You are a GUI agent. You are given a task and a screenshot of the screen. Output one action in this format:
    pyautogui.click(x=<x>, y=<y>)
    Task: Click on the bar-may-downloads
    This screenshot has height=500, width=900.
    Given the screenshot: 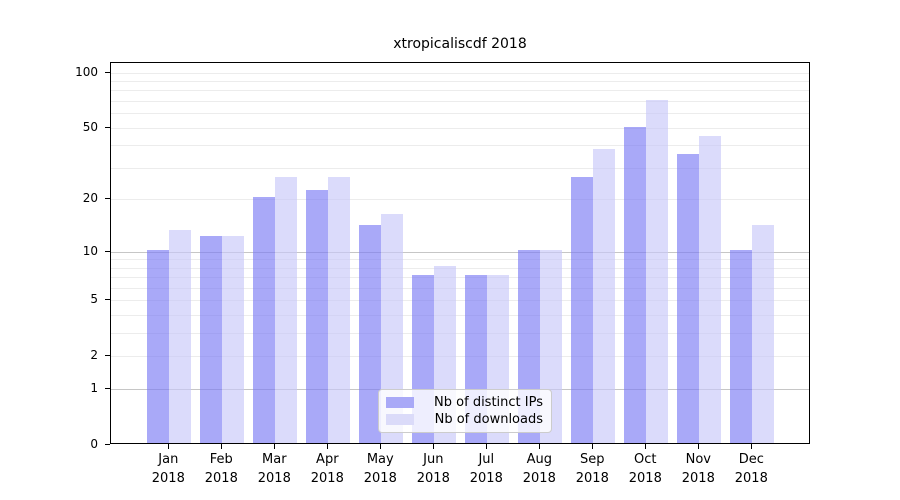 What is the action you would take?
    pyautogui.click(x=392, y=328)
    